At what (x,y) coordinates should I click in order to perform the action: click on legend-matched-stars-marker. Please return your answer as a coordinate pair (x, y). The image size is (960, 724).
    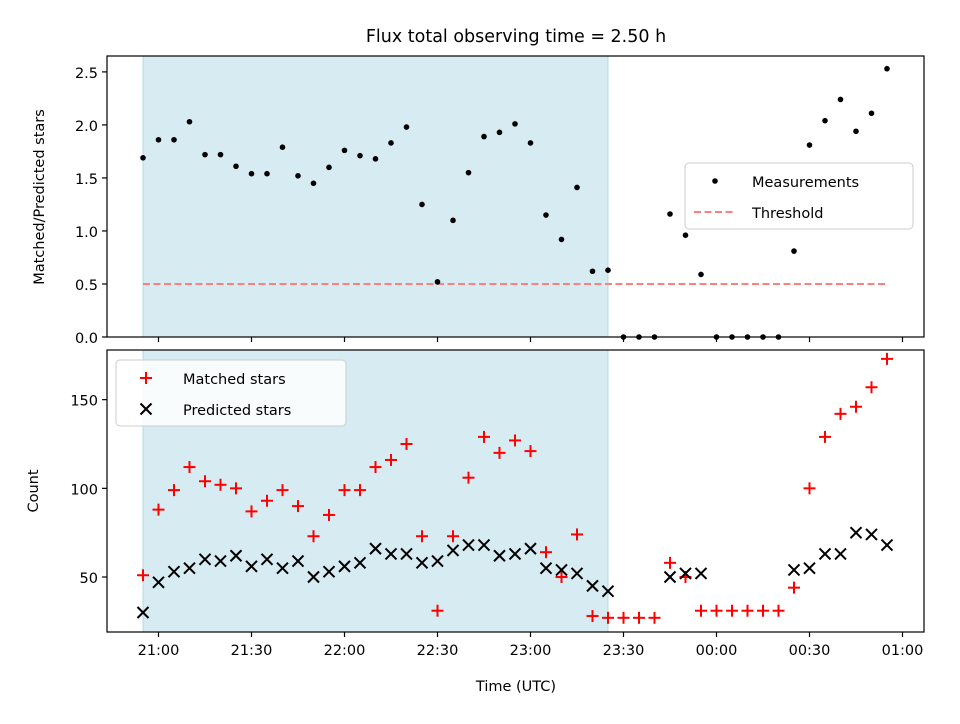
    Looking at the image, I should click on (146, 378).